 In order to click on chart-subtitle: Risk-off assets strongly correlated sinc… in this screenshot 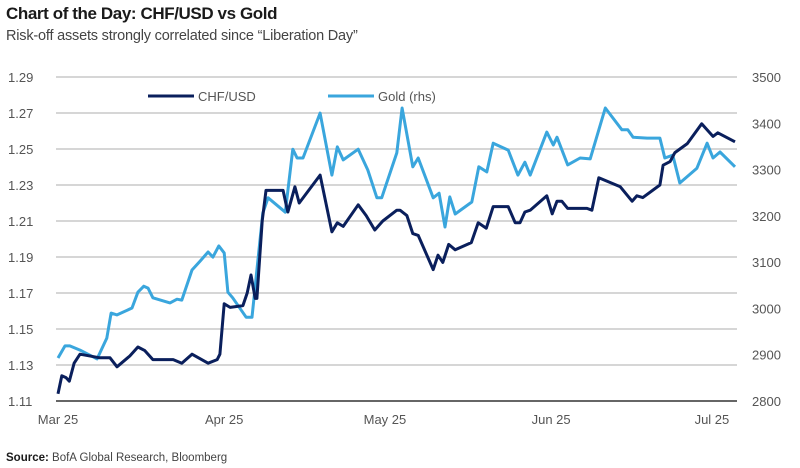, I will do `click(182, 36)`.